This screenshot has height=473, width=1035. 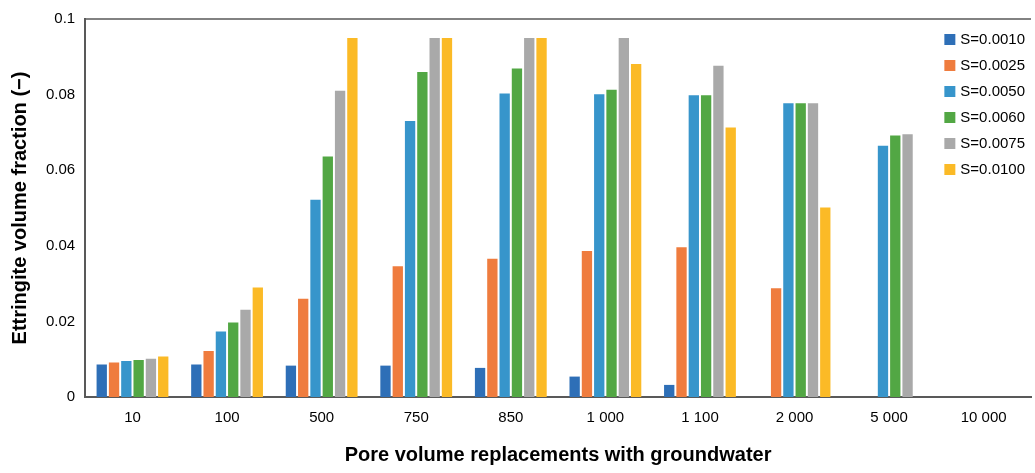 What do you see at coordinates (993, 143) in the screenshot?
I see `legend-label: S=0.0075` at bounding box center [993, 143].